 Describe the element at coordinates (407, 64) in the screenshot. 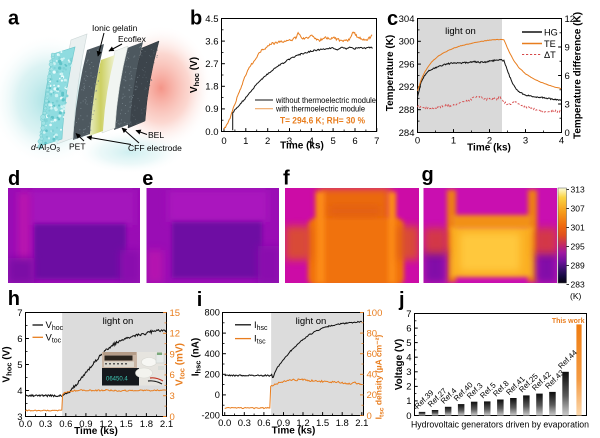

I see `svg-text: 296` at that location.